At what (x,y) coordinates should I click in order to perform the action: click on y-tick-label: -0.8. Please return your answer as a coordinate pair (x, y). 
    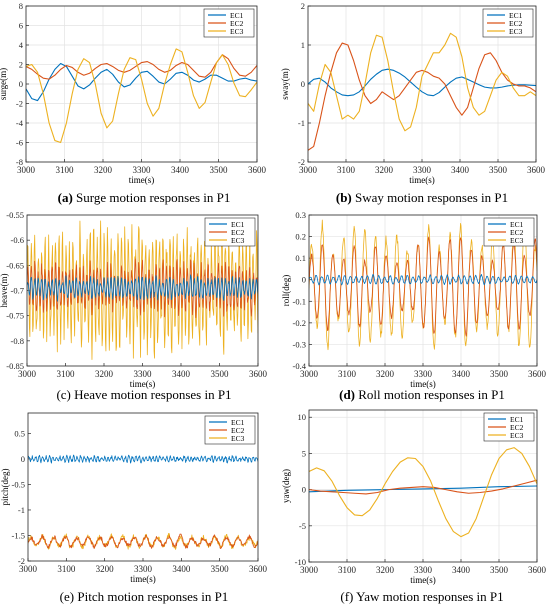
    Looking at the image, I should click on (17, 341).